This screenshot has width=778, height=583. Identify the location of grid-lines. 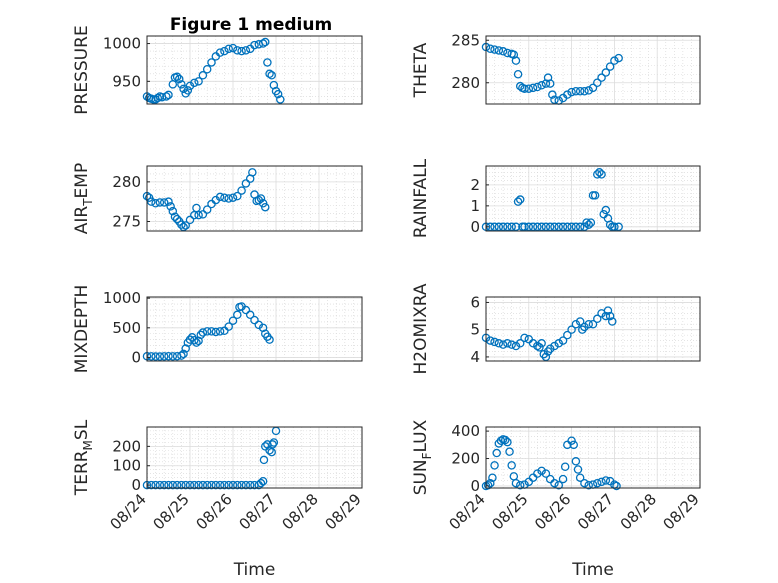
(254, 457).